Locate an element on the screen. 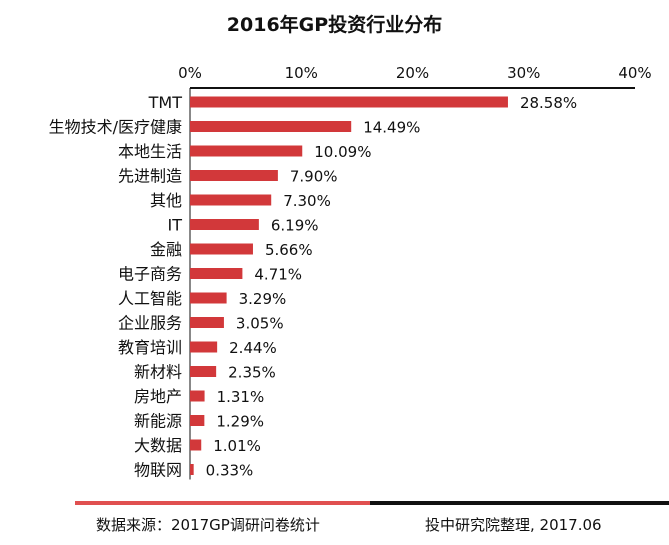 Image resolution: width=669 pixels, height=545 pixels. data-label: 14.49% is located at coordinates (391, 128).